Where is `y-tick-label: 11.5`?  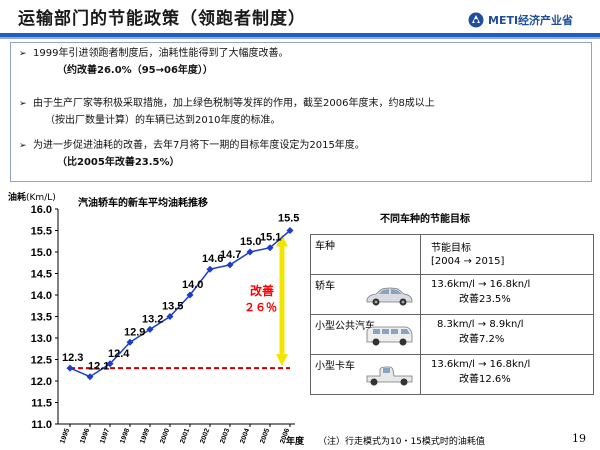 y-tick-label: 11.5 is located at coordinates (41, 404).